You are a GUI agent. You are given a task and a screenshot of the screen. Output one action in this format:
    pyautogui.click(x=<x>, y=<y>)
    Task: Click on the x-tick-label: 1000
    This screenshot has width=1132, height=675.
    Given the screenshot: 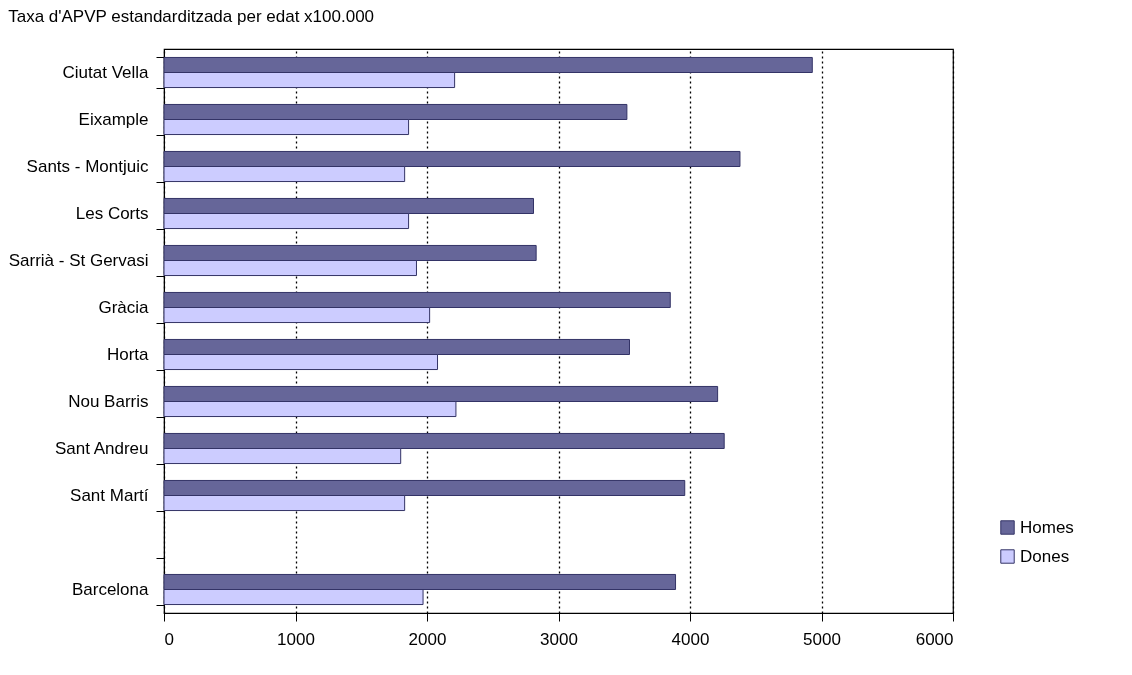 What is the action you would take?
    pyautogui.click(x=296, y=639)
    